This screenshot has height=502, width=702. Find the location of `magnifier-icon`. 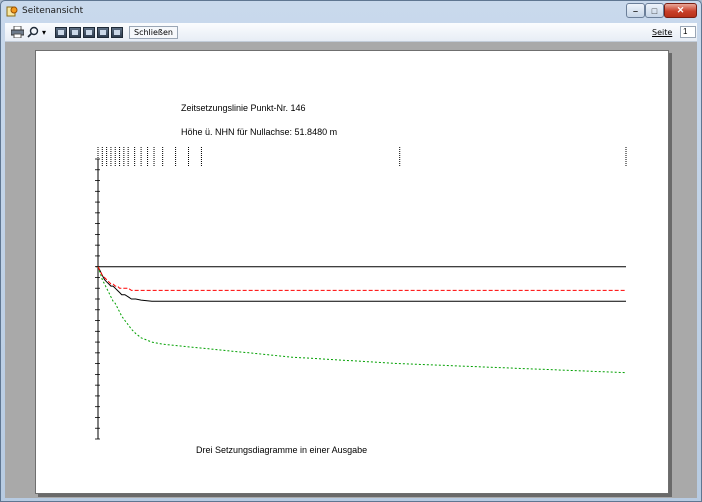

magnifier-icon is located at coordinates (33, 32).